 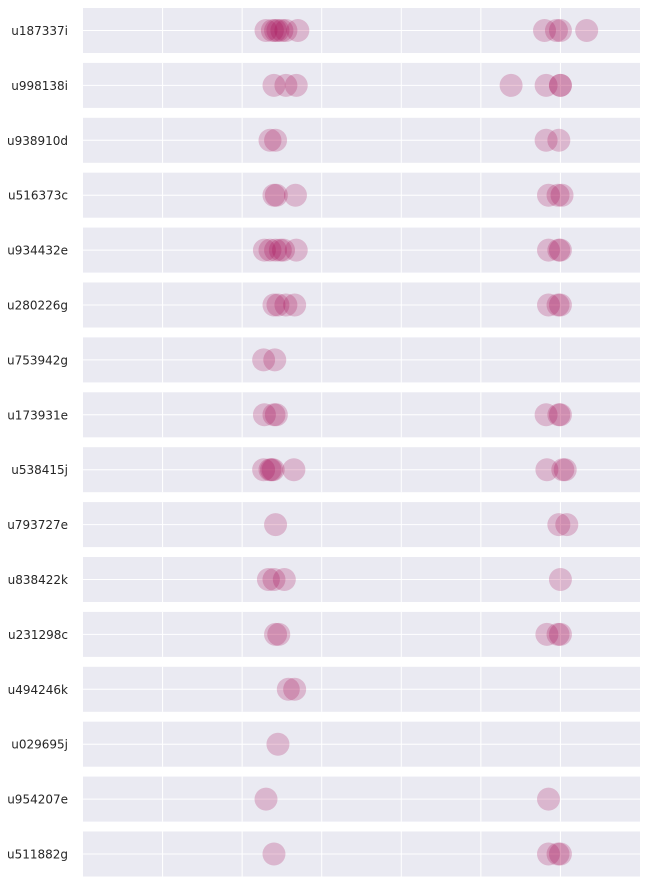 What do you see at coordinates (323, 799) in the screenshot?
I see `row-panel-u954207e: u954207e` at bounding box center [323, 799].